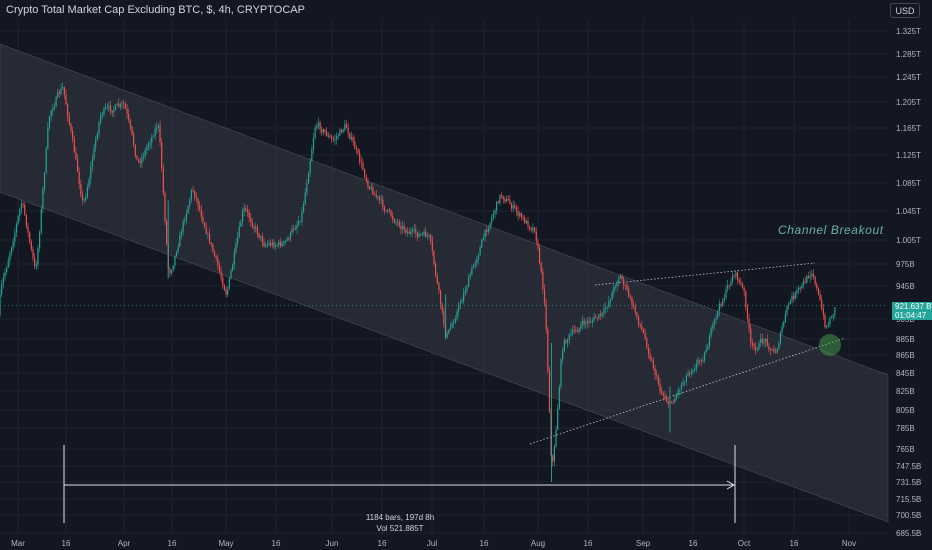 This screenshot has height=550, width=932. What do you see at coordinates (905, 428) in the screenshot?
I see `y-tick-label: 785B` at bounding box center [905, 428].